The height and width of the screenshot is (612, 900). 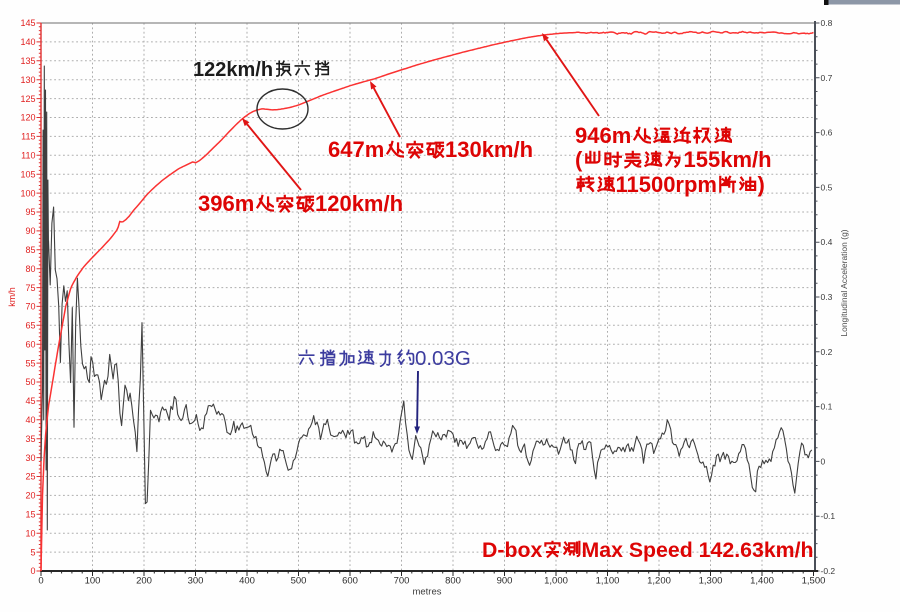 What do you see at coordinates (814, 581) in the screenshot?
I see `svg-text: 1,500` at bounding box center [814, 581].